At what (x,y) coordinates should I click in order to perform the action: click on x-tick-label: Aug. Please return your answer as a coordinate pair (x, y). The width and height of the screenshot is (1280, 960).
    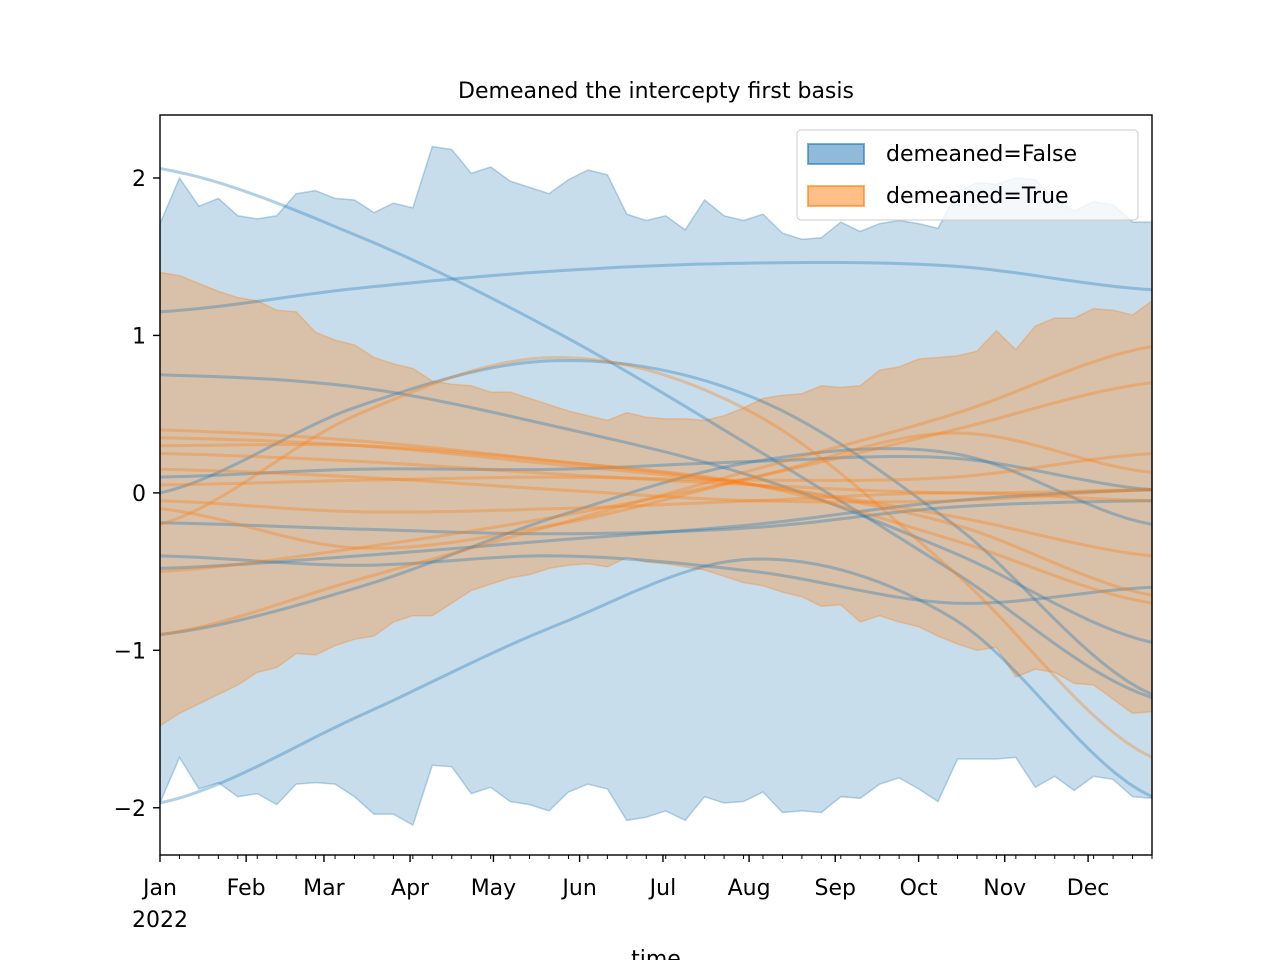
    Looking at the image, I should click on (749, 888).